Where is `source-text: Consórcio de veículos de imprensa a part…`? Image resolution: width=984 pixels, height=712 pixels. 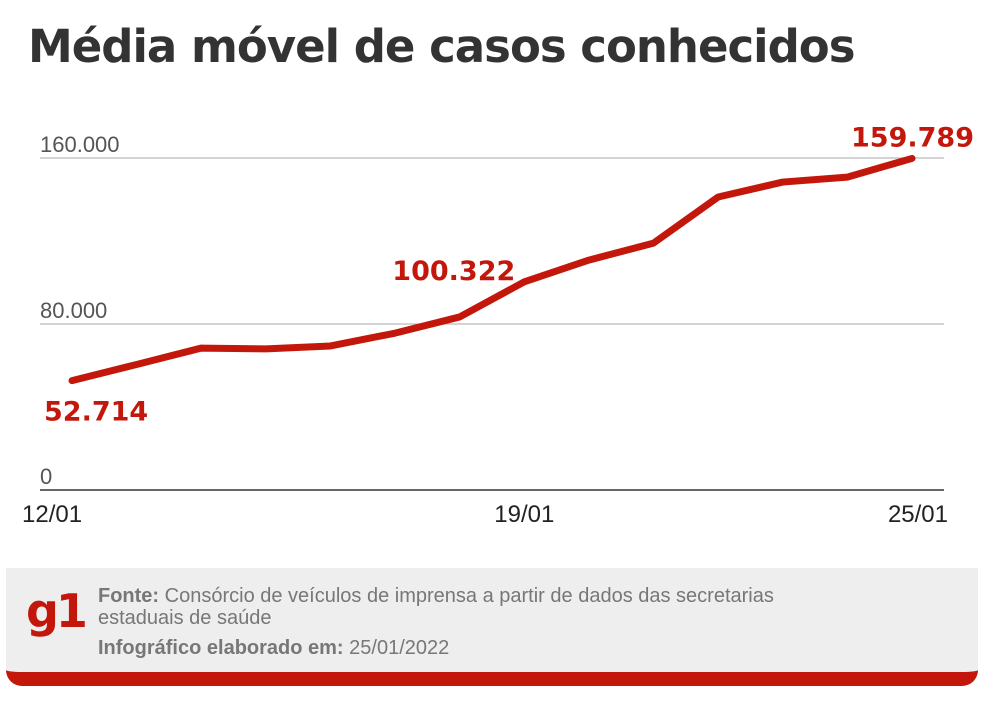
source-text: Consórcio de veículos de imprensa a part… is located at coordinates (469, 596).